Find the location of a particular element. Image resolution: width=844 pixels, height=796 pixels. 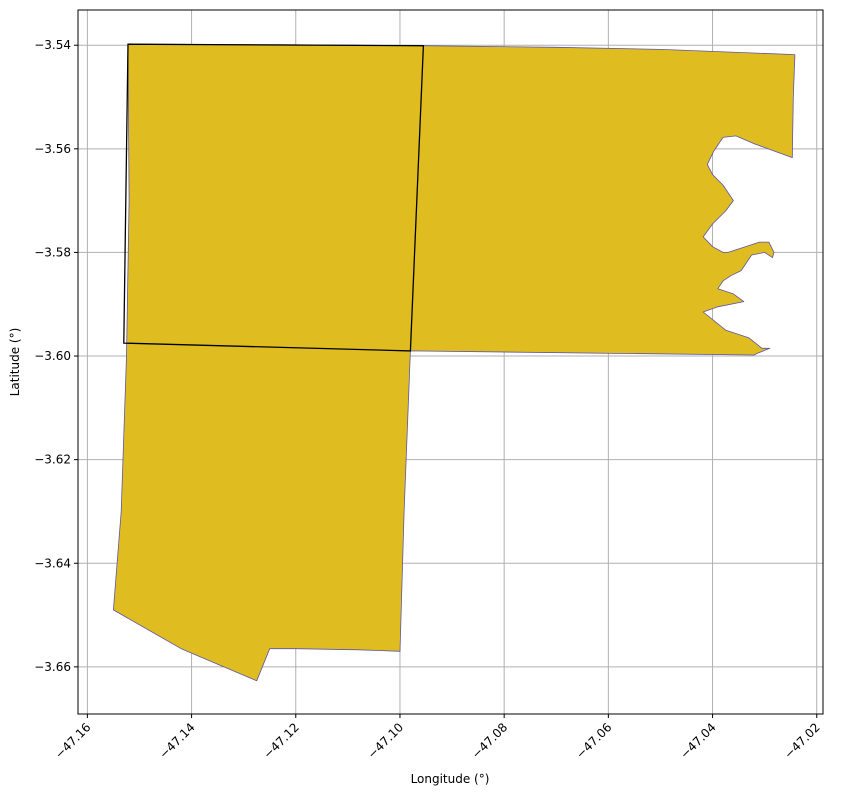

x-axis-title: Longitude (°) is located at coordinates (450, 779).